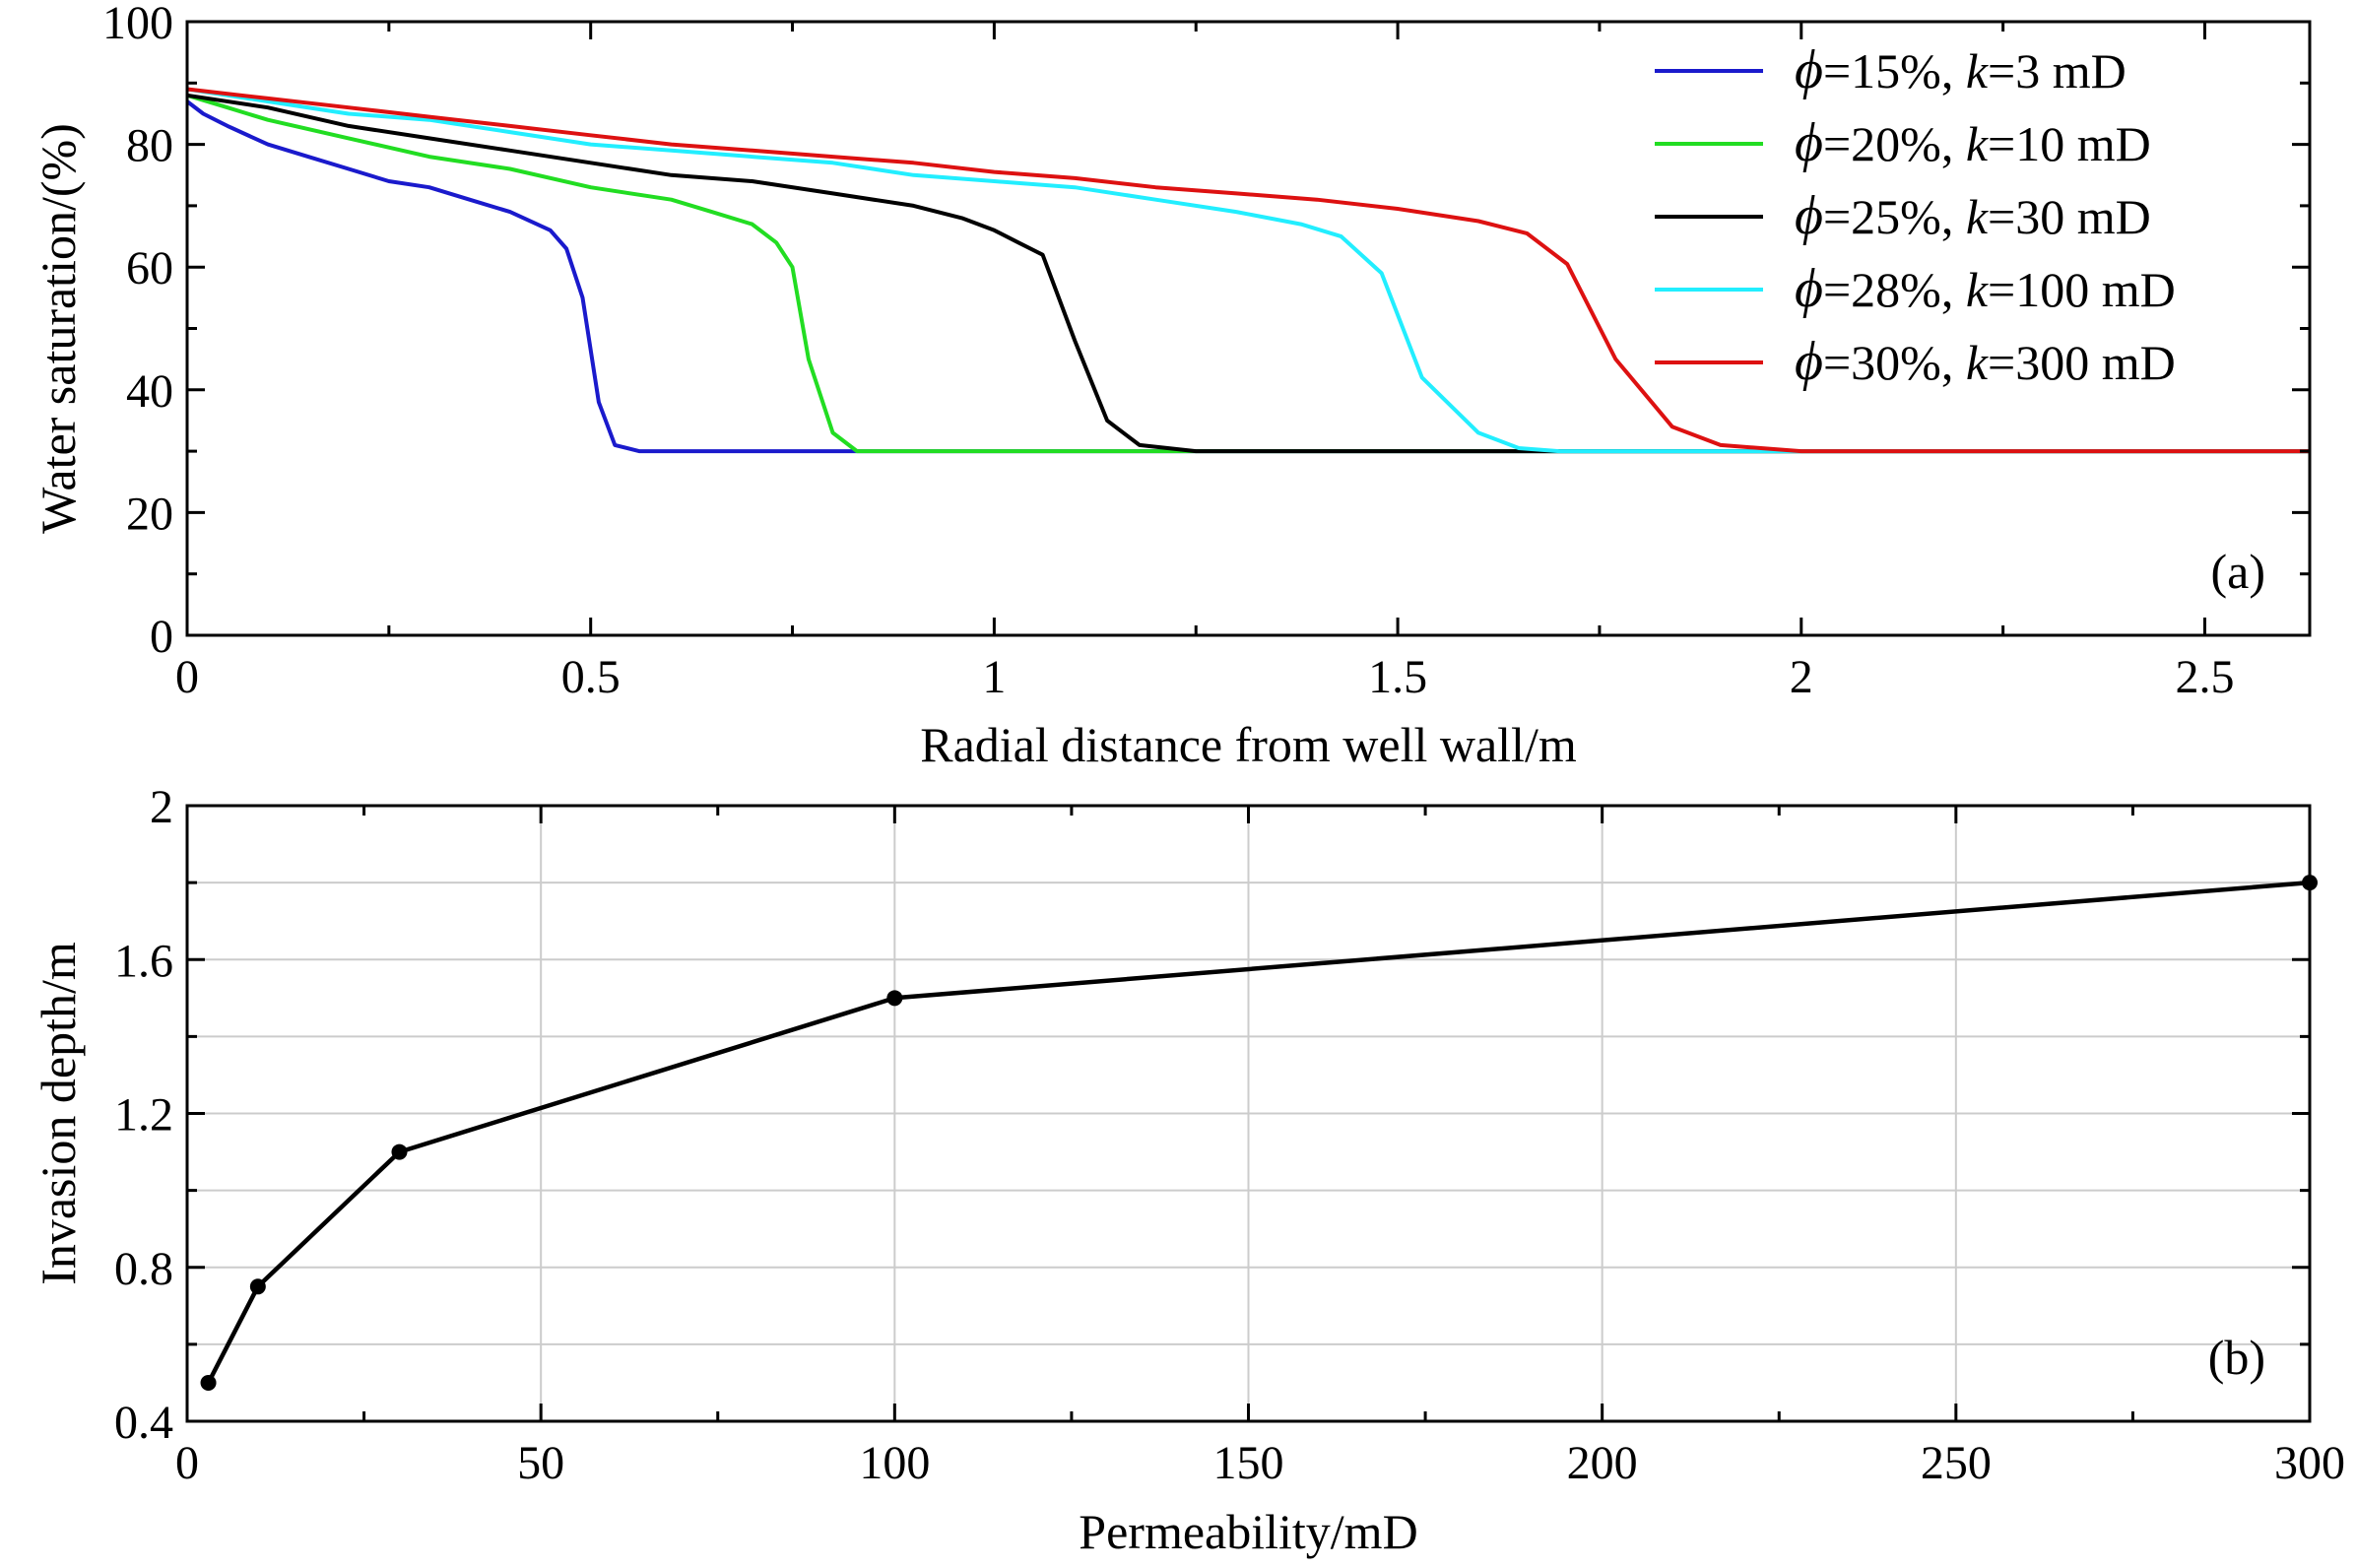 The height and width of the screenshot is (1568, 2356). Describe the element at coordinates (1248, 745) in the screenshot. I see `x-axis-title: Radial distance from well wall/m` at that location.